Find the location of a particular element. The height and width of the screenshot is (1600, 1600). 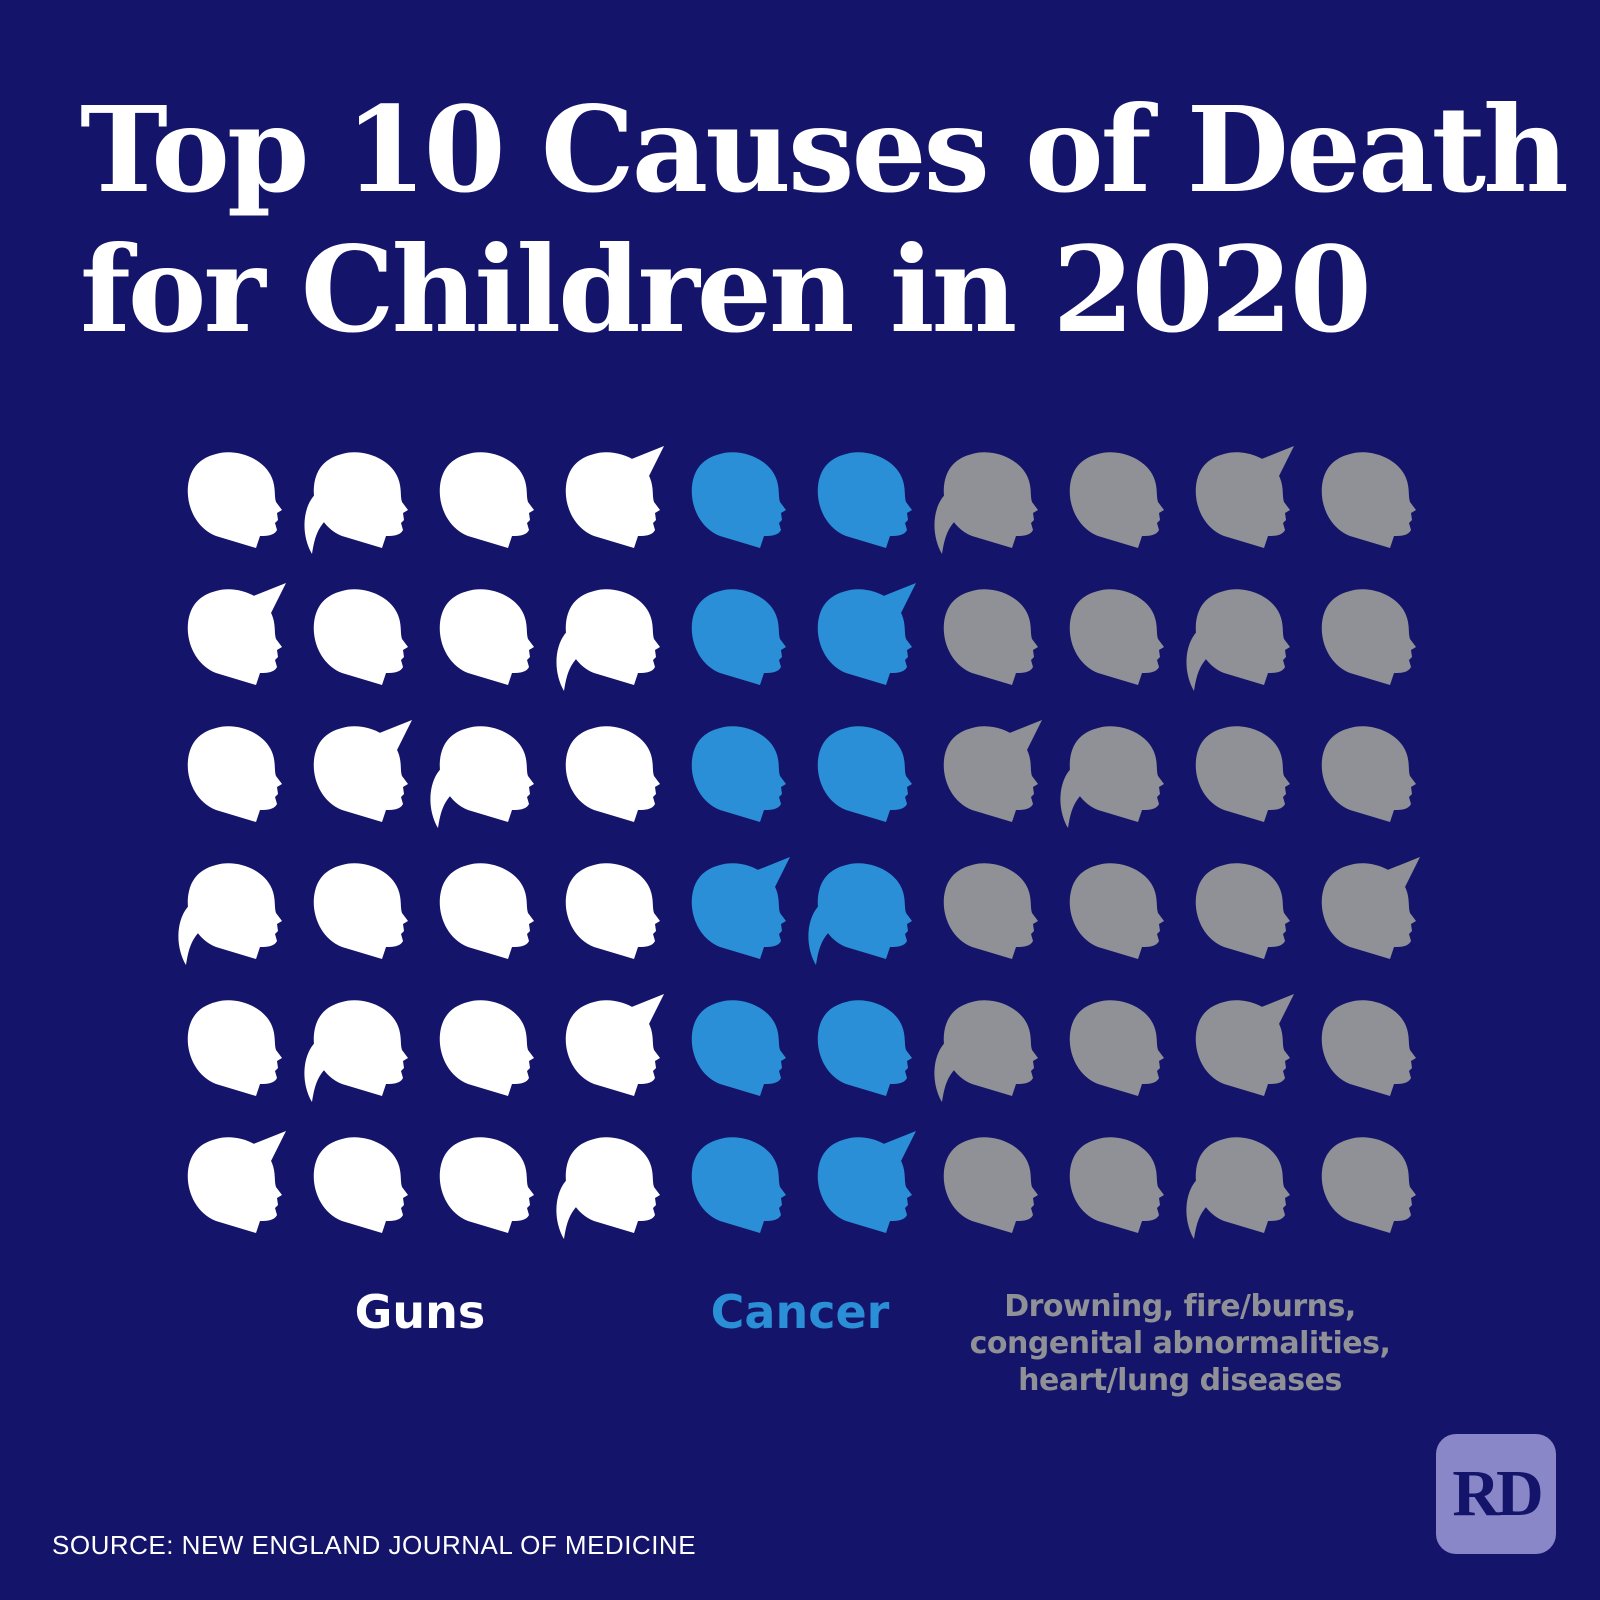

rd-logo: RD is located at coordinates (1496, 1494).